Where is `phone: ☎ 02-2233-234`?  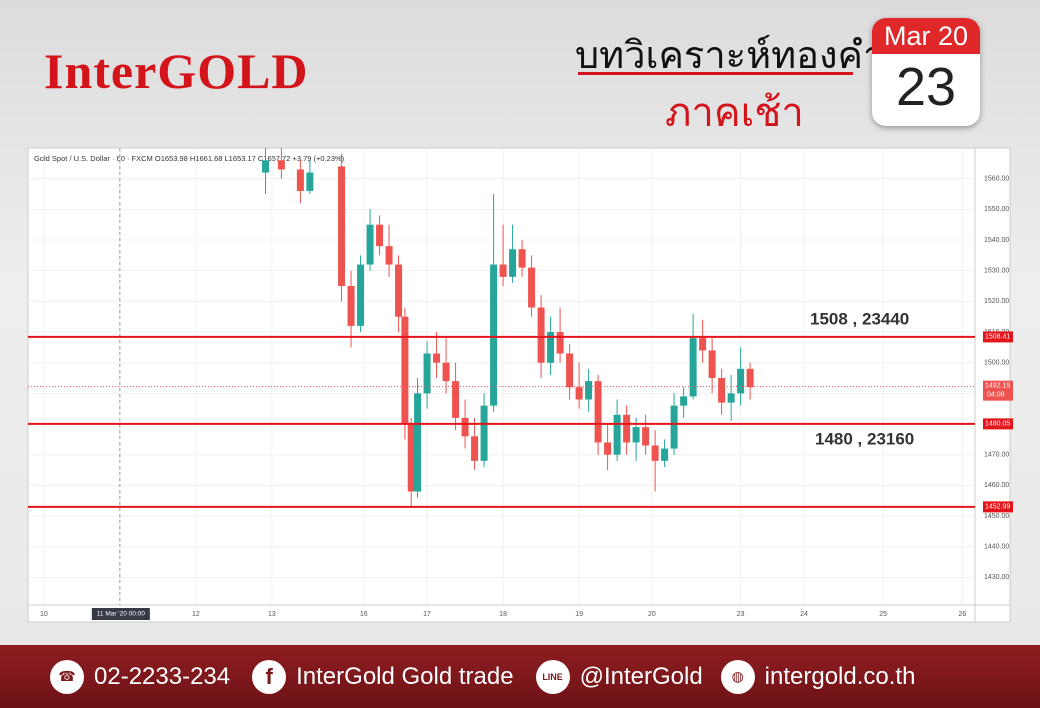
phone: ☎ 02-2233-234 is located at coordinates (140, 676).